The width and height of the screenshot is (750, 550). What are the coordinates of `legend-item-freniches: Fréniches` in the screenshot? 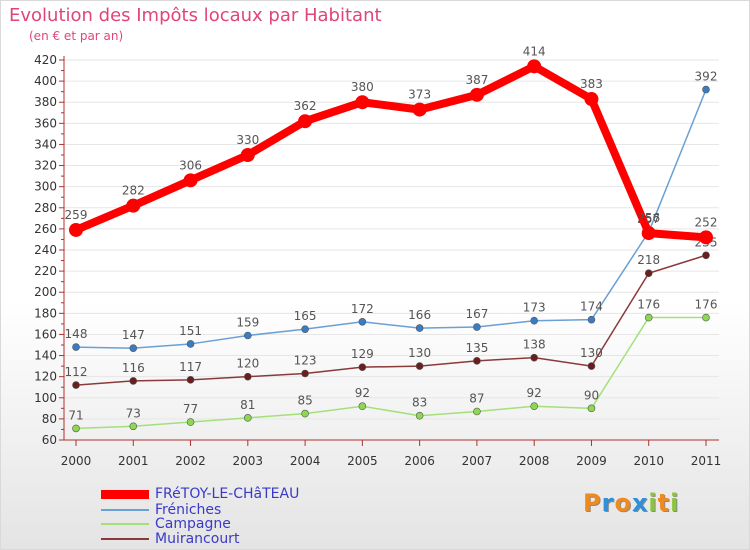 It's located at (161, 510).